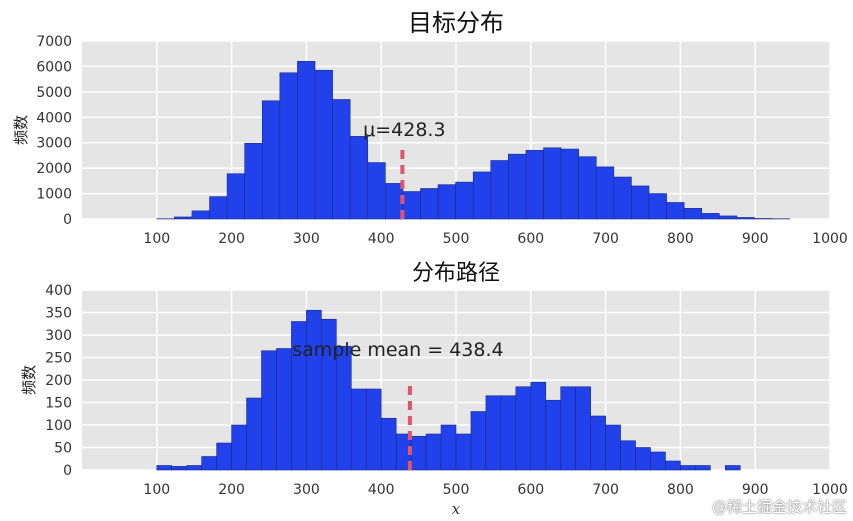  I want to click on y-tick-label: 2000, so click(54, 169).